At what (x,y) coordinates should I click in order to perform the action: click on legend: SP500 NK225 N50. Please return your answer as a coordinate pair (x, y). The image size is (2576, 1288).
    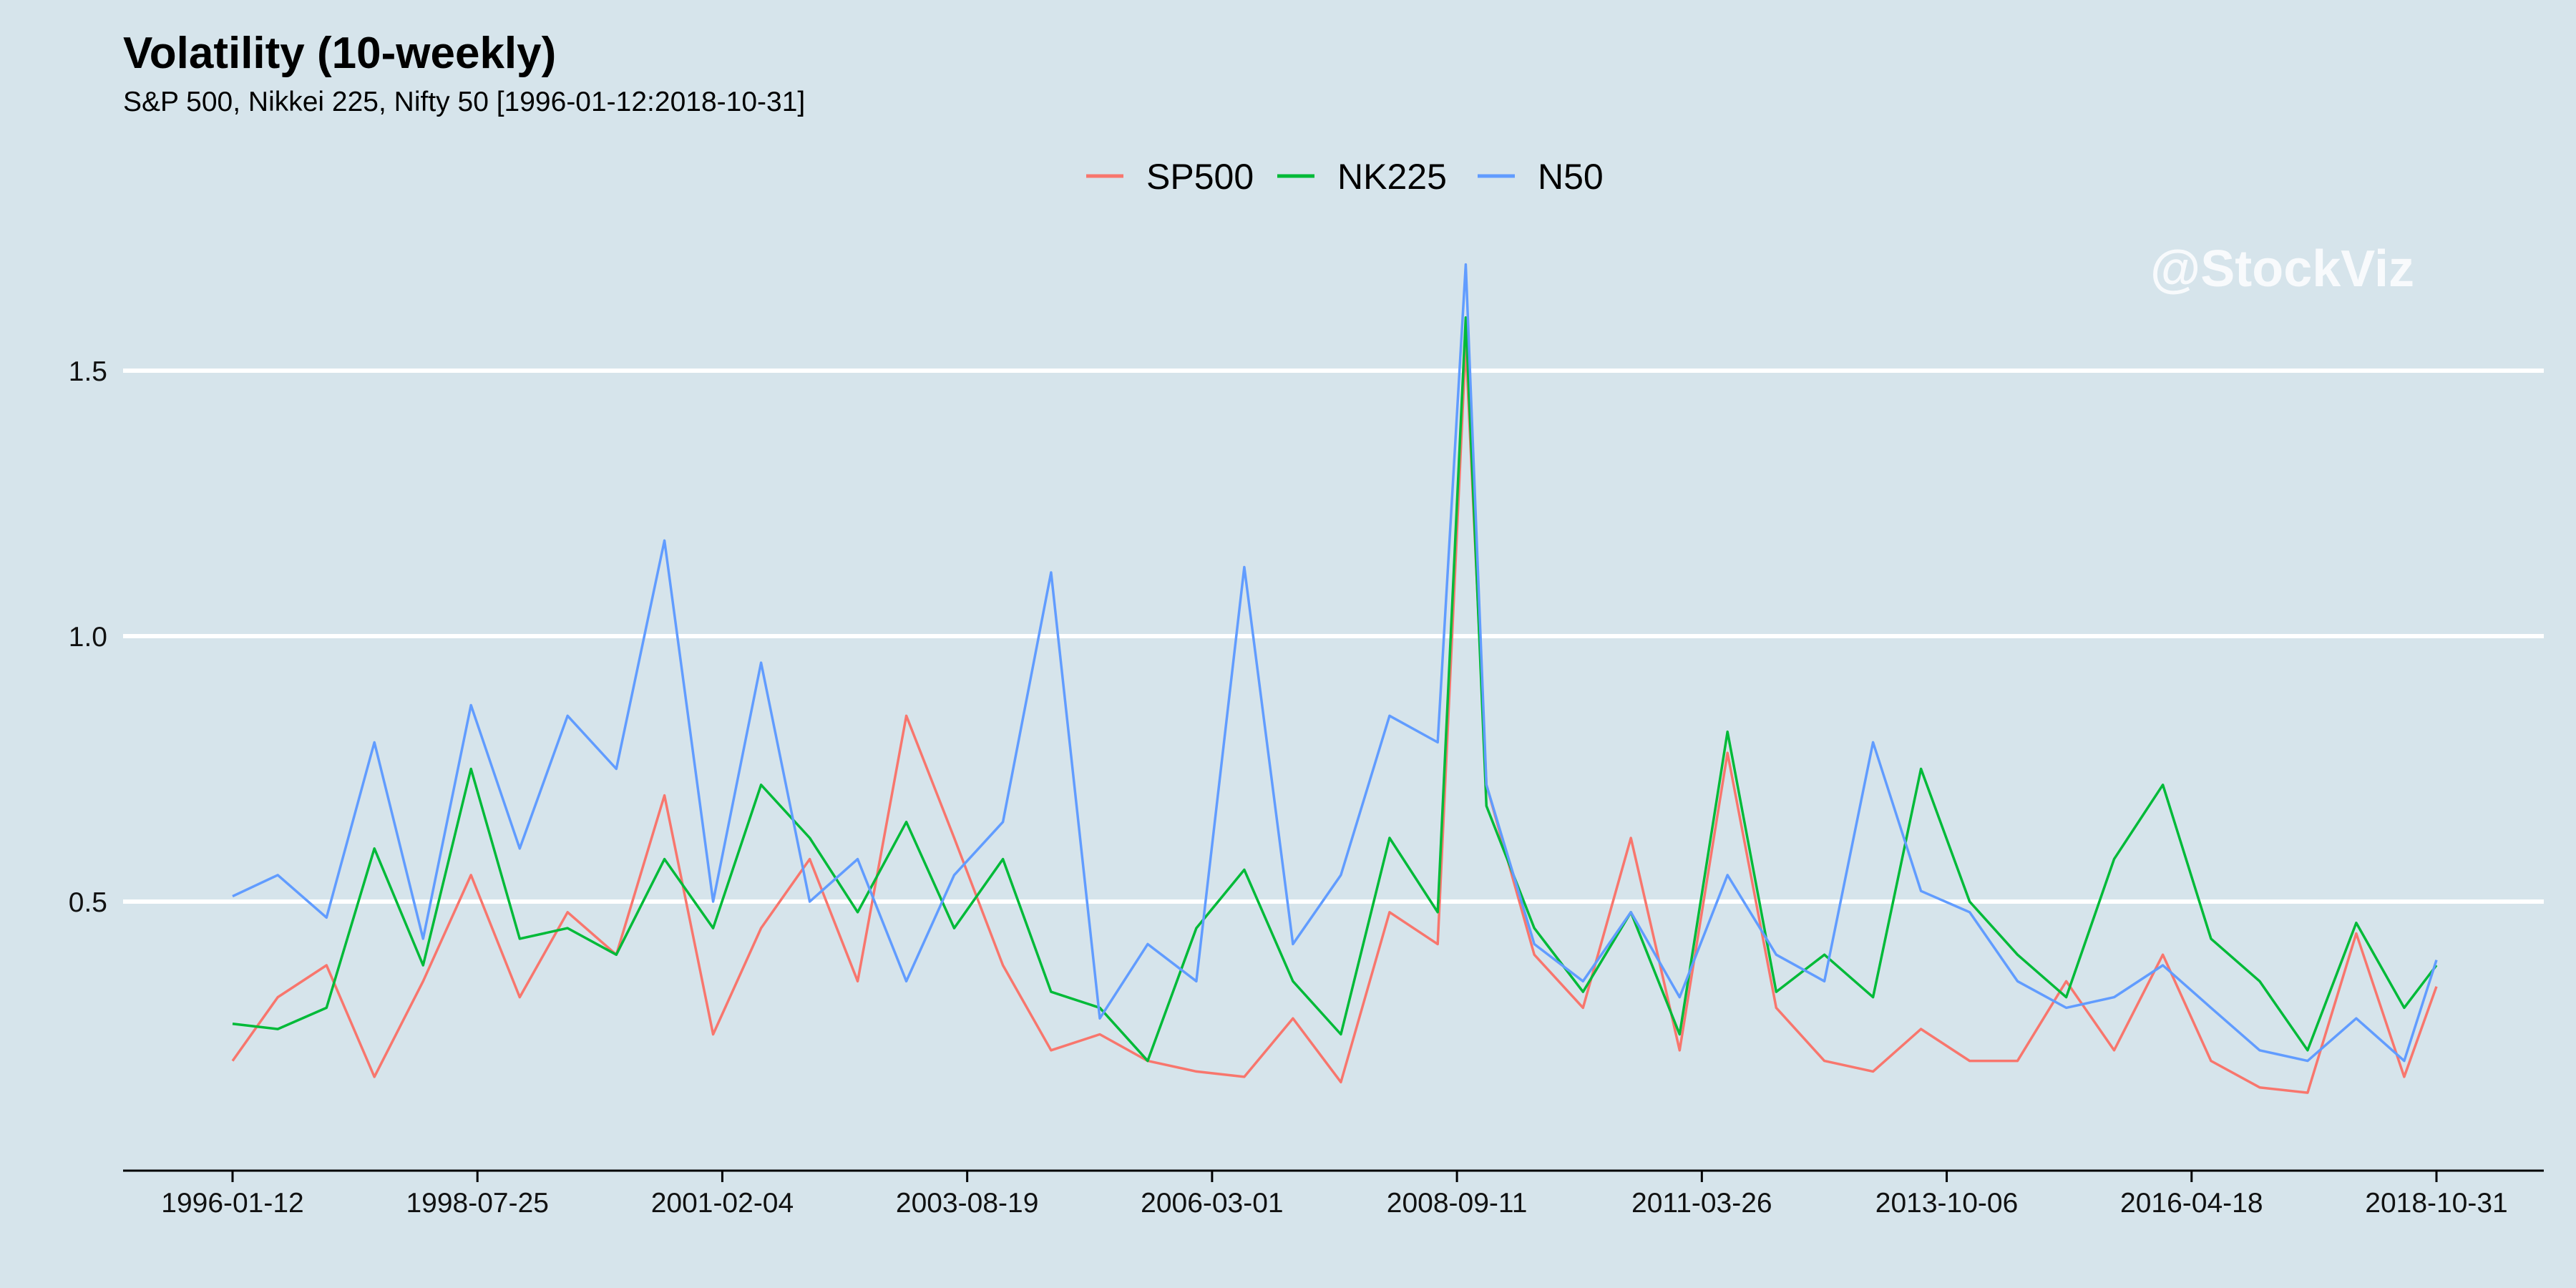
    Looking at the image, I should click on (1345, 177).